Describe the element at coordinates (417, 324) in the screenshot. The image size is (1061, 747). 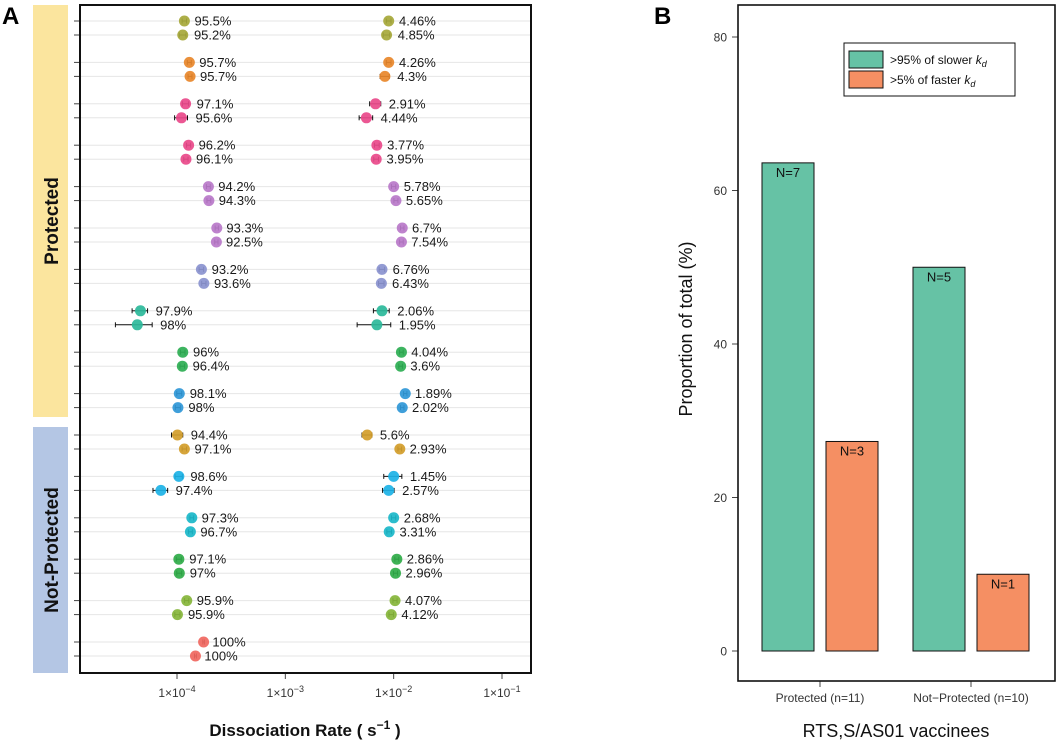
I see `fast-percent-label: 1.95%` at that location.